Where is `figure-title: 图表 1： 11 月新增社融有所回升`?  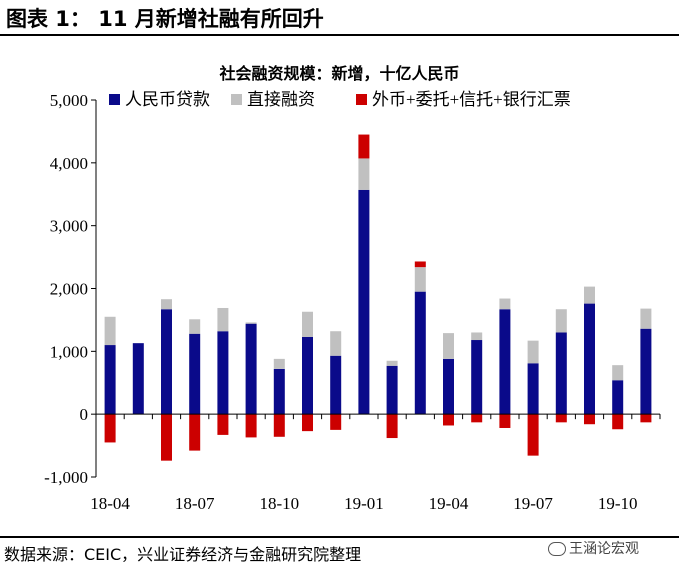
figure-title: 图表 1： 11 月新增社融有所回升 is located at coordinates (165, 19).